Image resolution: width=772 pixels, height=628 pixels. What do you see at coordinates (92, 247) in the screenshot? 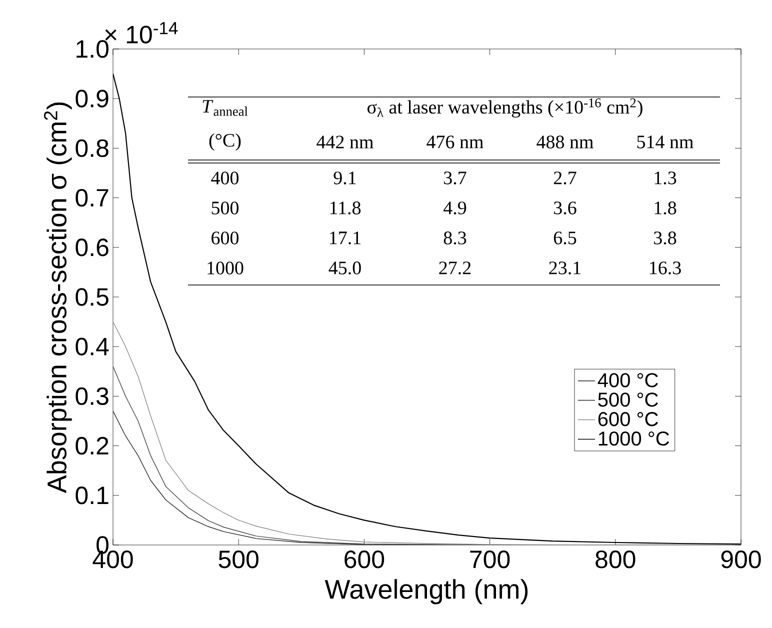
I see `y-tick-label: 0.6` at bounding box center [92, 247].